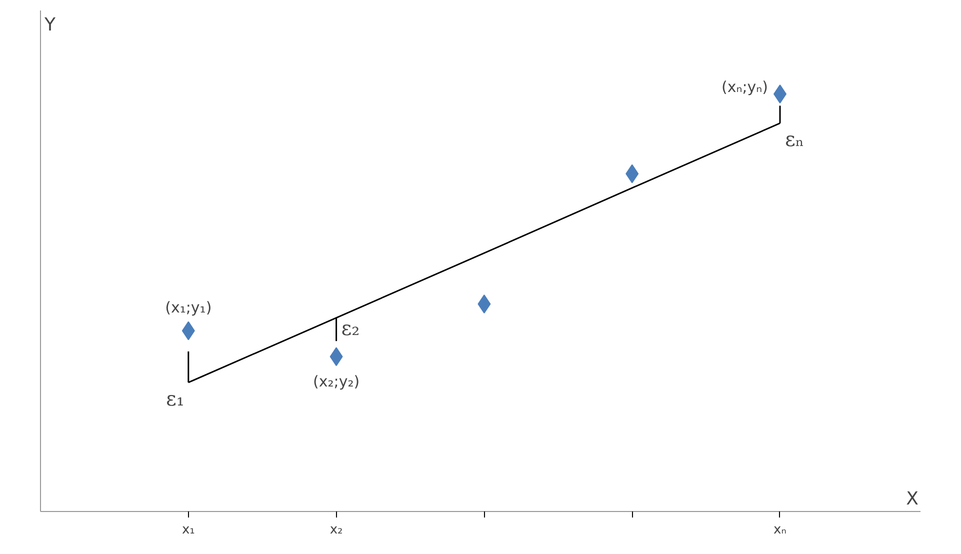 Image resolution: width=961 pixels, height=554 pixels. I want to click on annotation: (x₂;y₂), so click(336, 381).